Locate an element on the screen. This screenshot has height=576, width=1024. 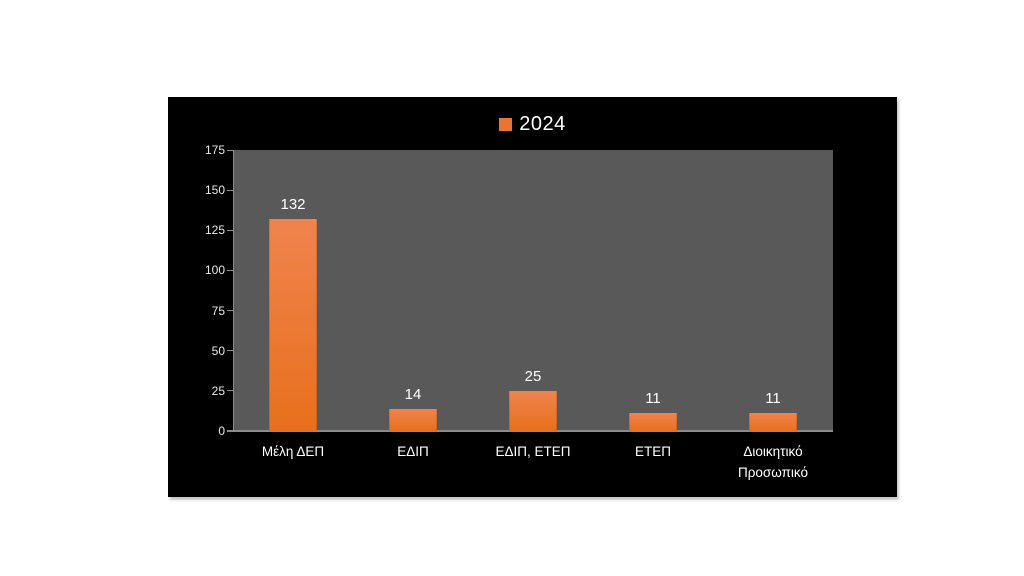
y-axis-tick-label: 50 is located at coordinates (218, 350).